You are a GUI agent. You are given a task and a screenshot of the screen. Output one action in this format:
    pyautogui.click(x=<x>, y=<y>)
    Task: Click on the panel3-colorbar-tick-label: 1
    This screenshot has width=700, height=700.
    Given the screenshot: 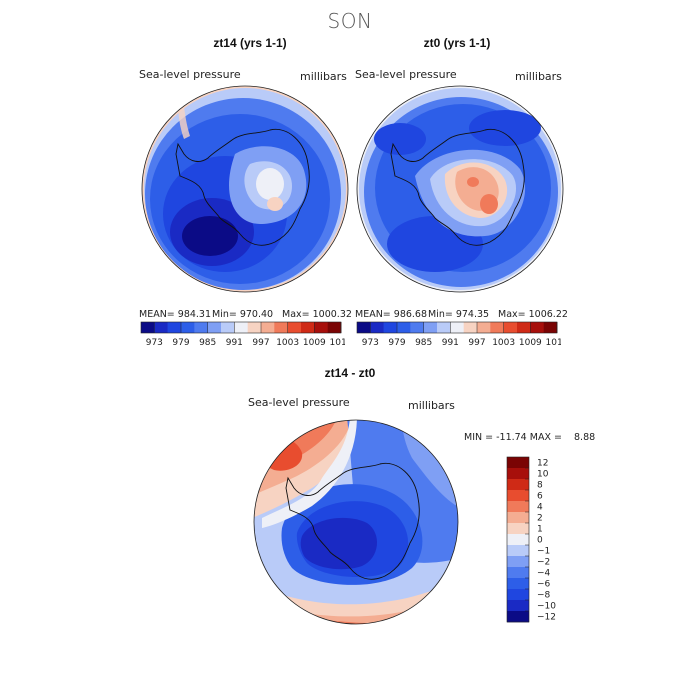 What is the action you would take?
    pyautogui.click(x=540, y=530)
    